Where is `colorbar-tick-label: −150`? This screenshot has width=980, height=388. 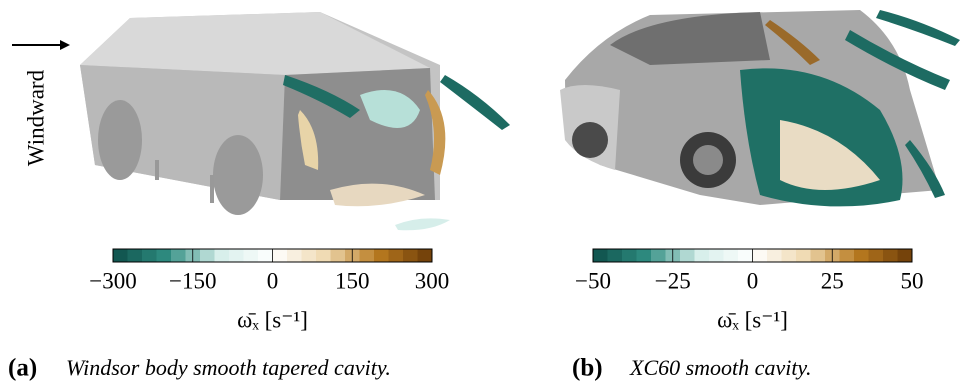
colorbar-tick-label: −150 is located at coordinates (192, 280).